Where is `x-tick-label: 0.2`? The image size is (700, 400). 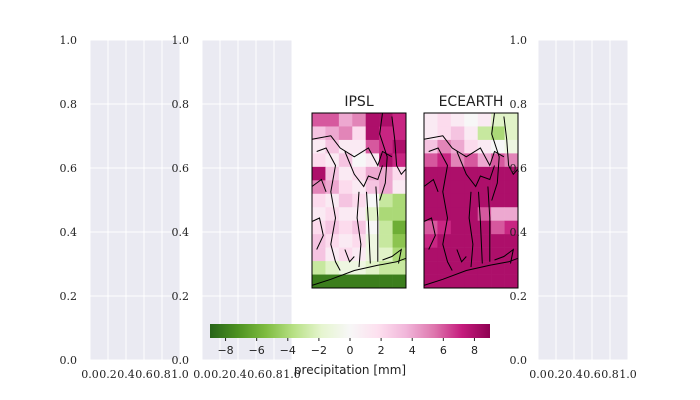 x-tick-label: 0.2 is located at coordinates (220, 374).